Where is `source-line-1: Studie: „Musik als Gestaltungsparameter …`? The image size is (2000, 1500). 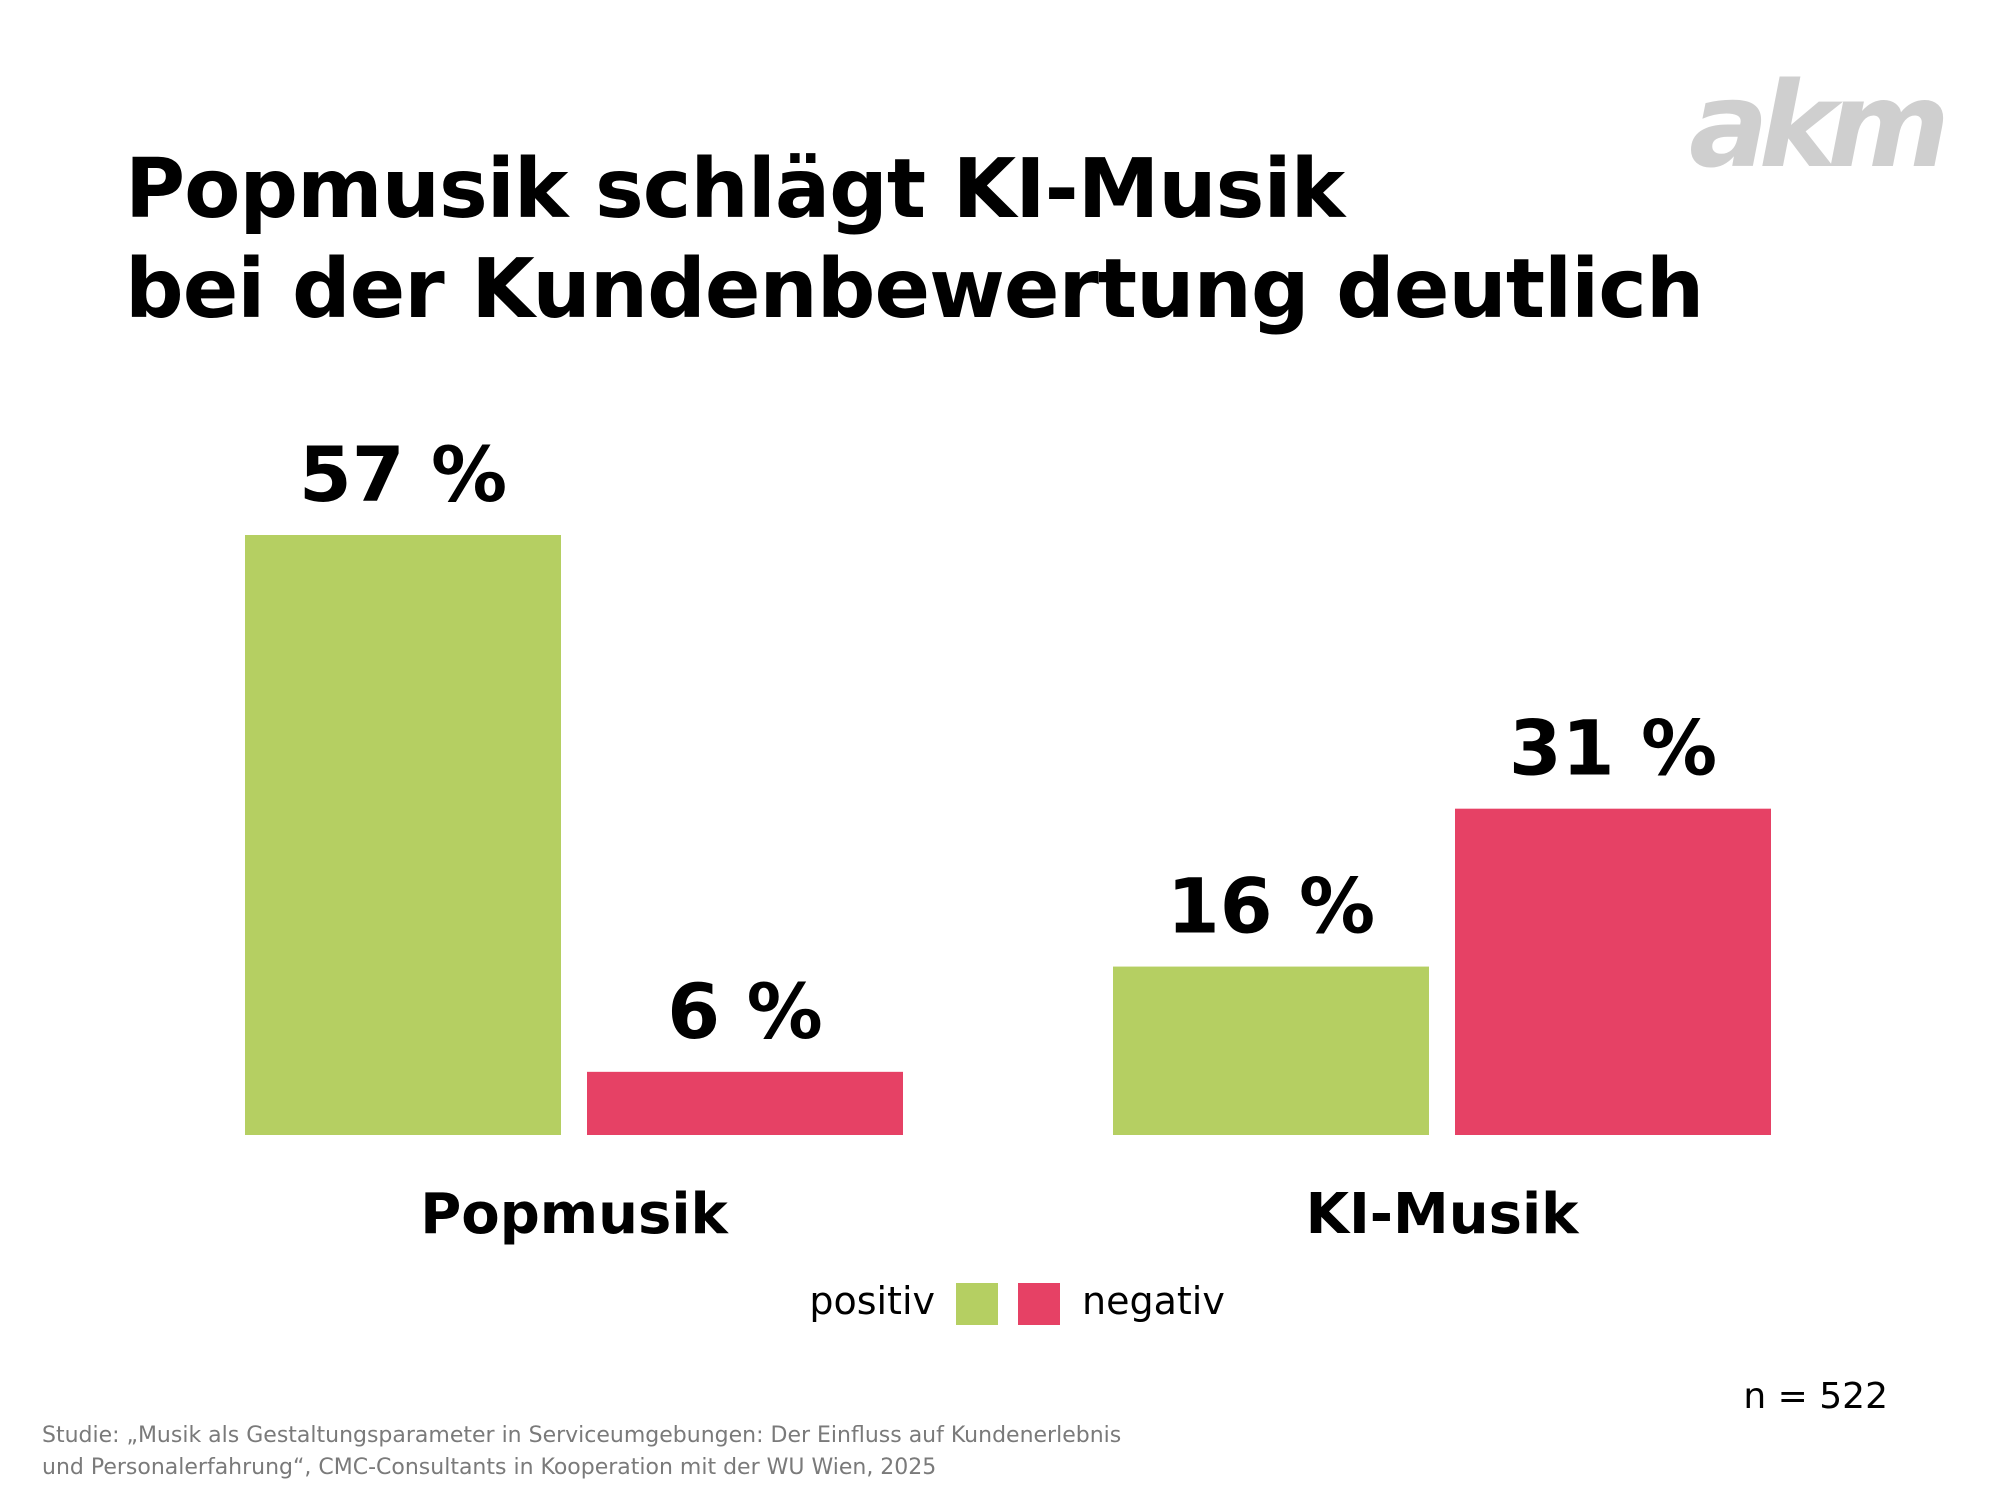
source-line-1: Studie: „Musik als Gestaltungsparameter … is located at coordinates (582, 1435).